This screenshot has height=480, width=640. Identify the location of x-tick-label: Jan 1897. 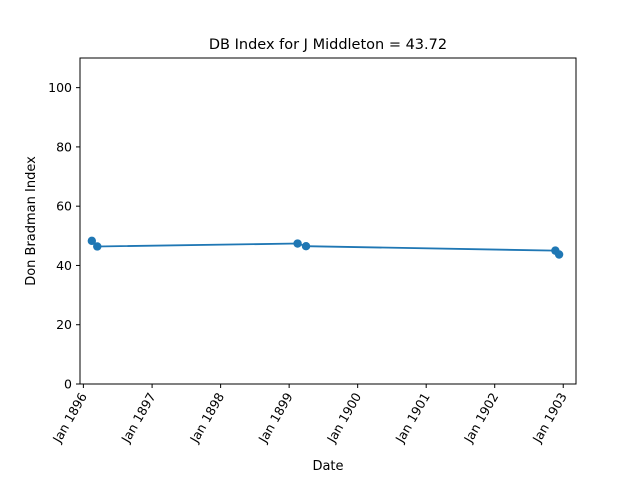
(138, 418).